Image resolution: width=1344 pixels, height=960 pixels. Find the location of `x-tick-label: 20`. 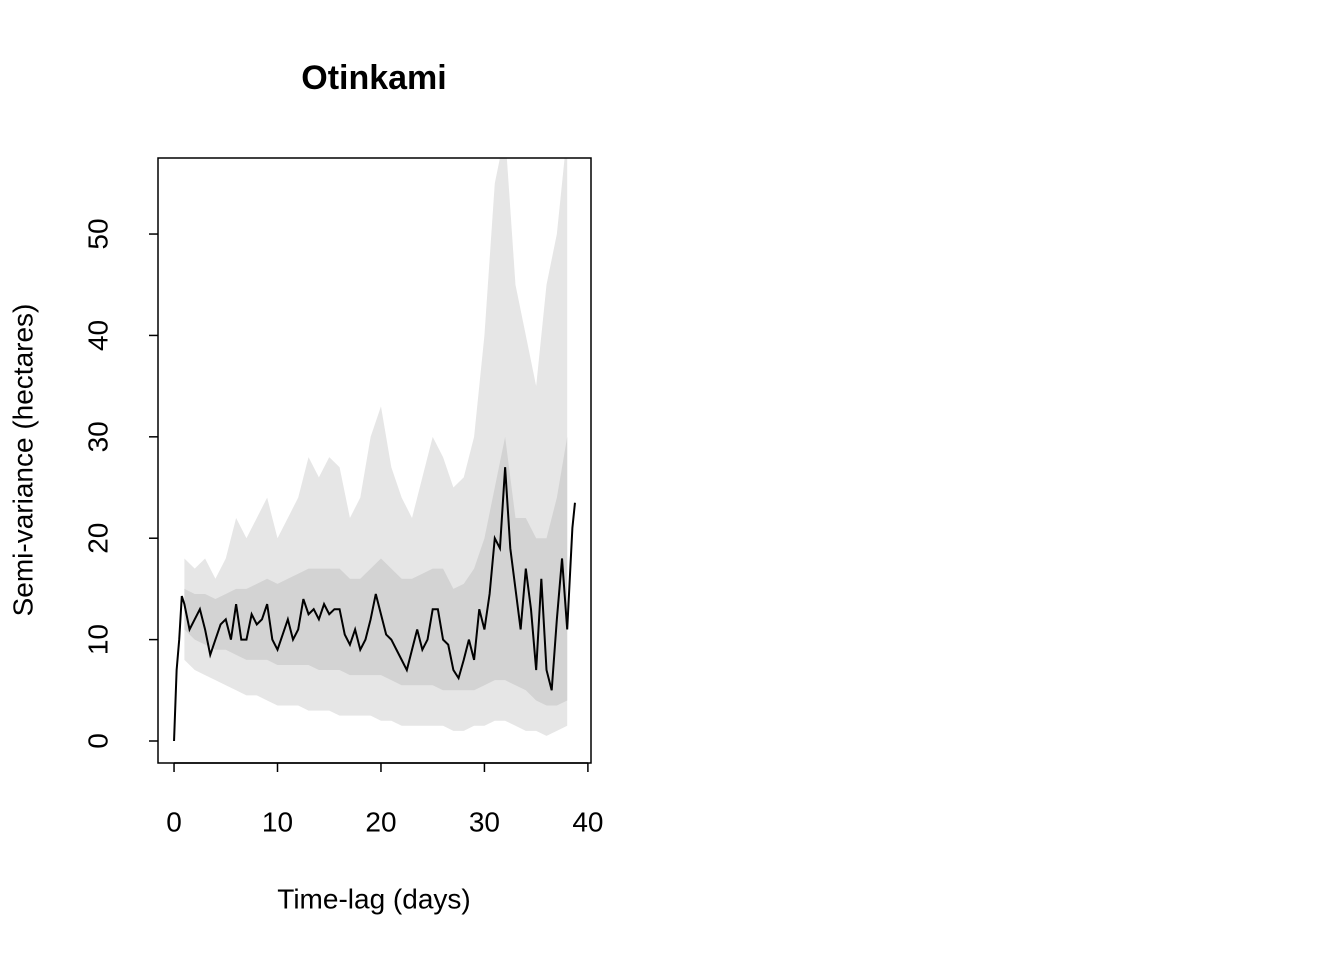

x-tick-label: 20 is located at coordinates (380, 821).